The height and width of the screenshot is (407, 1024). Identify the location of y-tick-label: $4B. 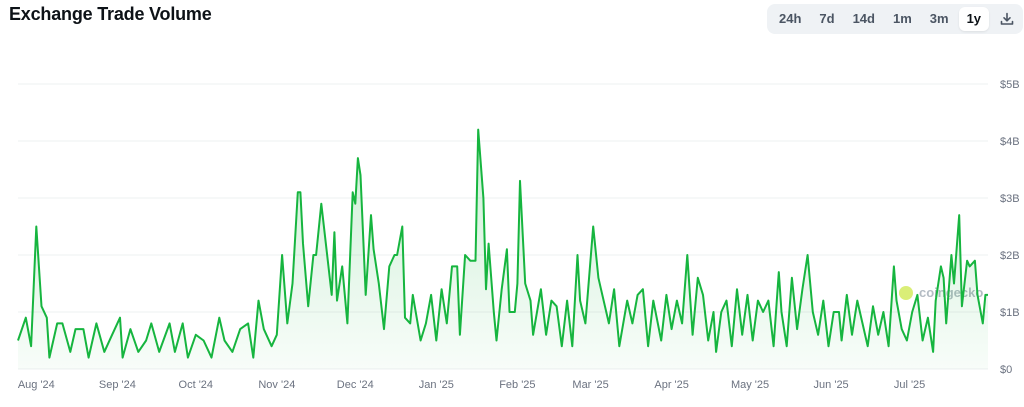
(1010, 142).